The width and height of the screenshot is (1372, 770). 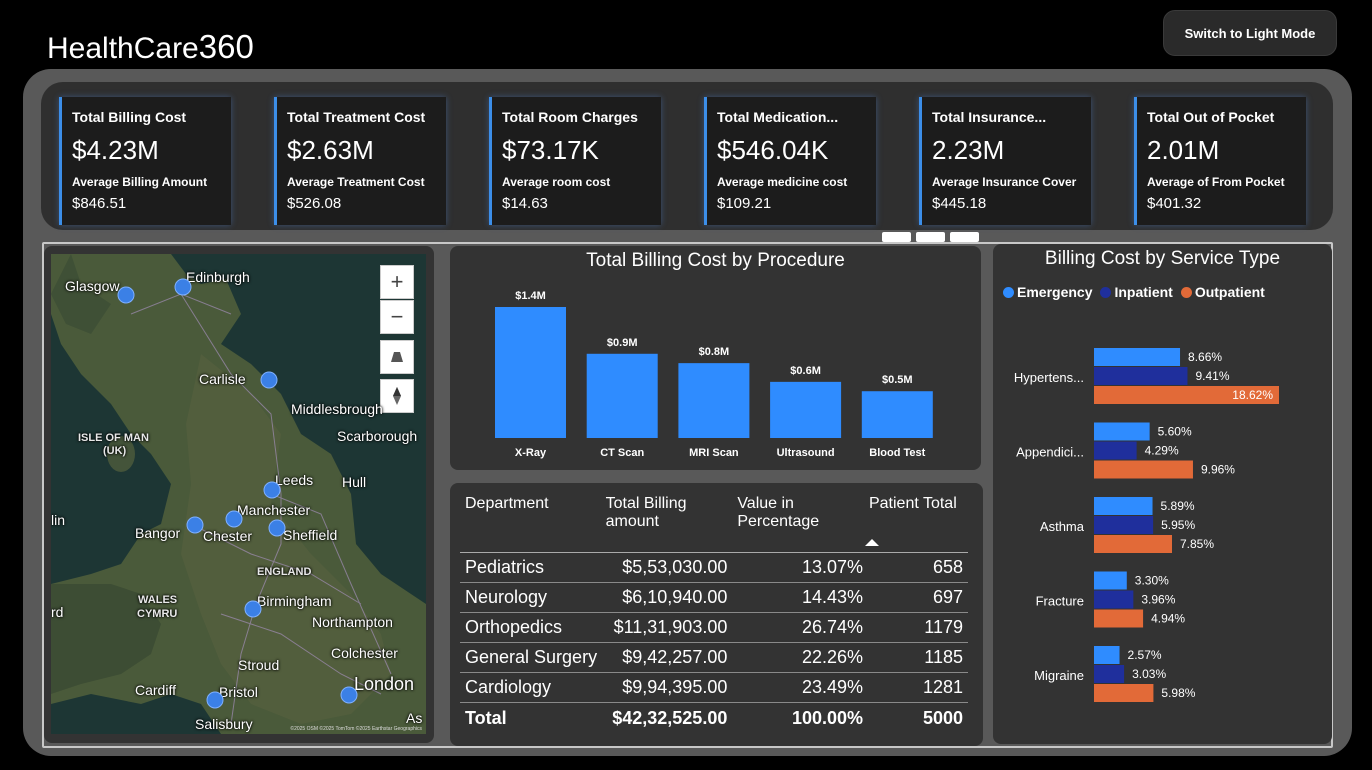 I want to click on service-data-label: 3.03%, so click(x=1149, y=674).